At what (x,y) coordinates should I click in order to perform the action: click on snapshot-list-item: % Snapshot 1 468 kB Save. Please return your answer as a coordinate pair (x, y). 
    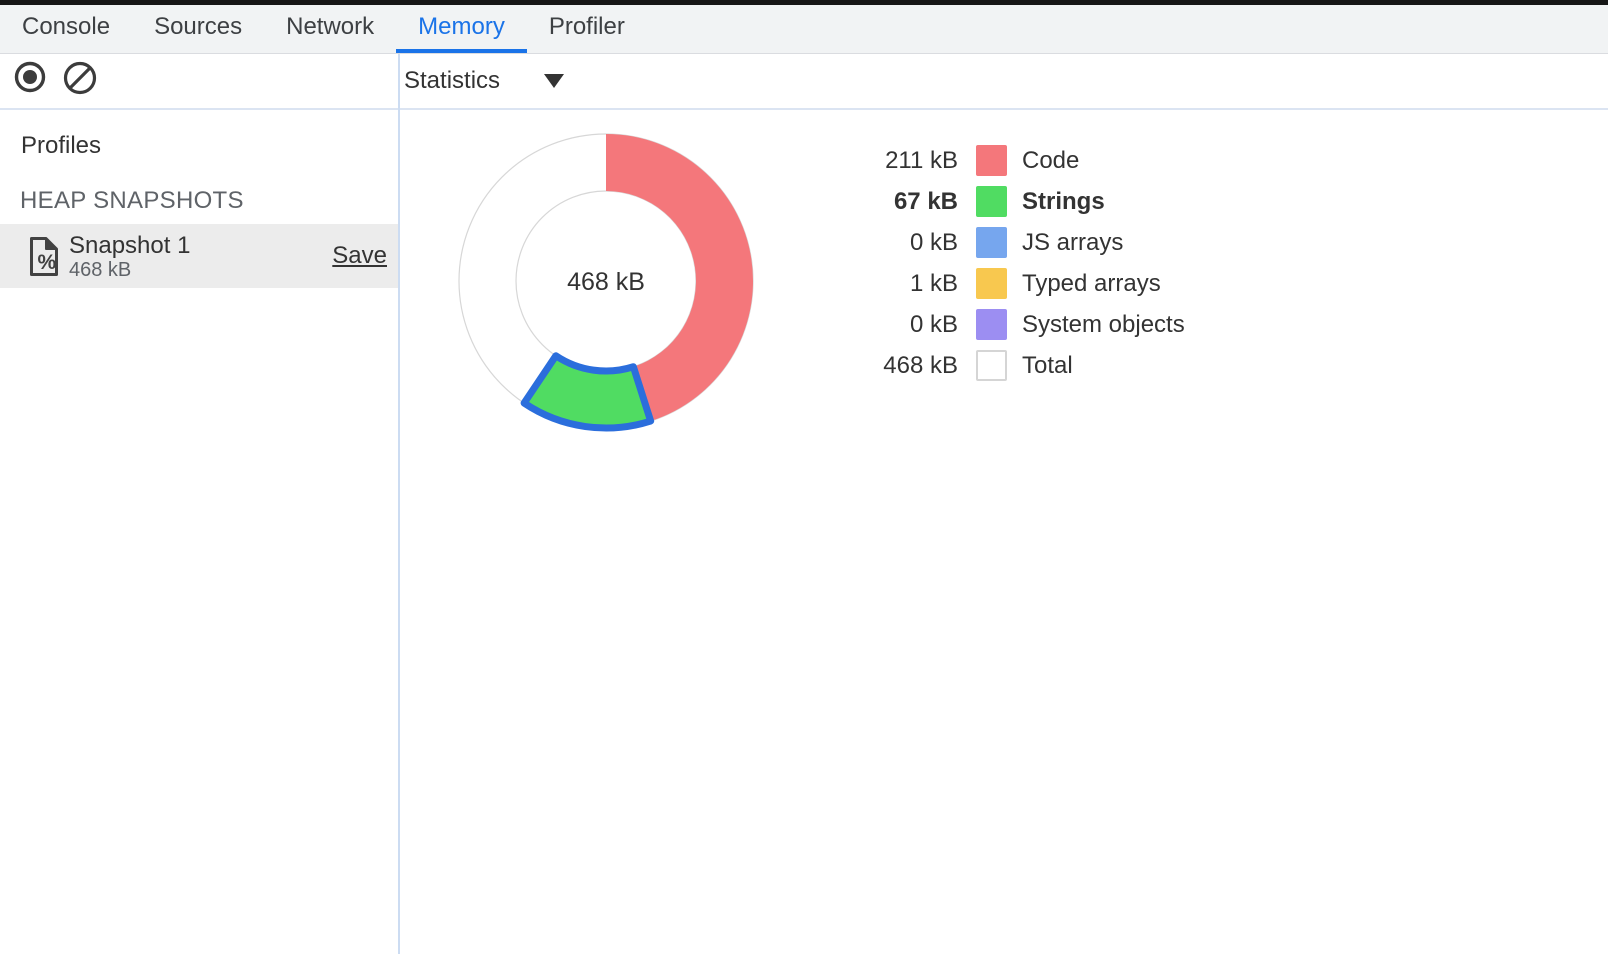
    Looking at the image, I should click on (199, 256).